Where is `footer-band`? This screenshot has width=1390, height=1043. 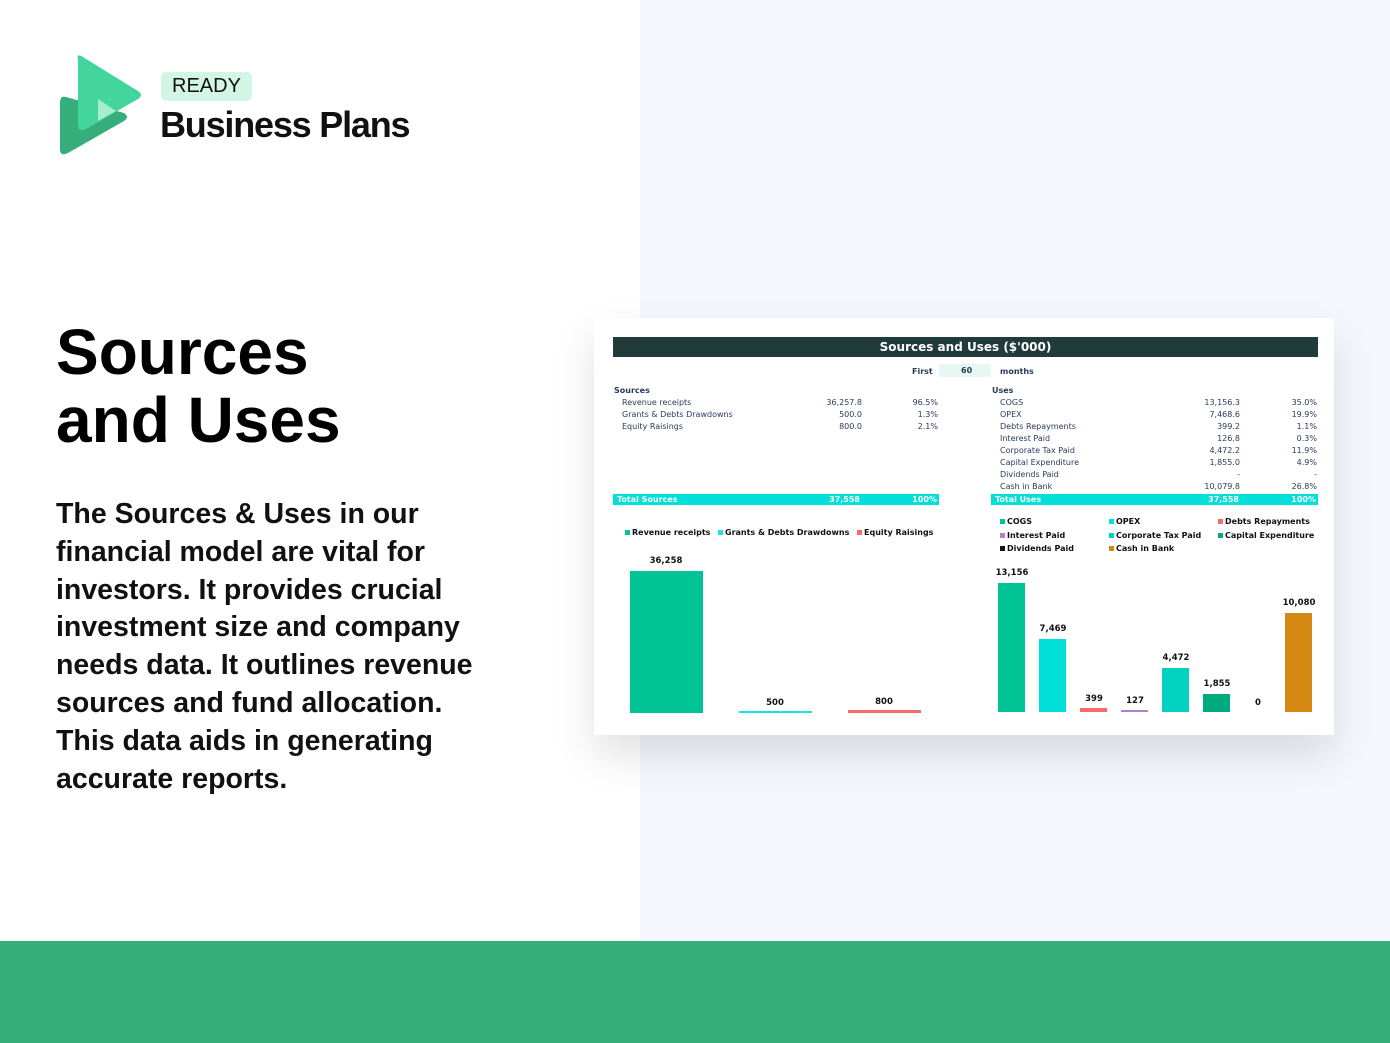
footer-band is located at coordinates (695, 992).